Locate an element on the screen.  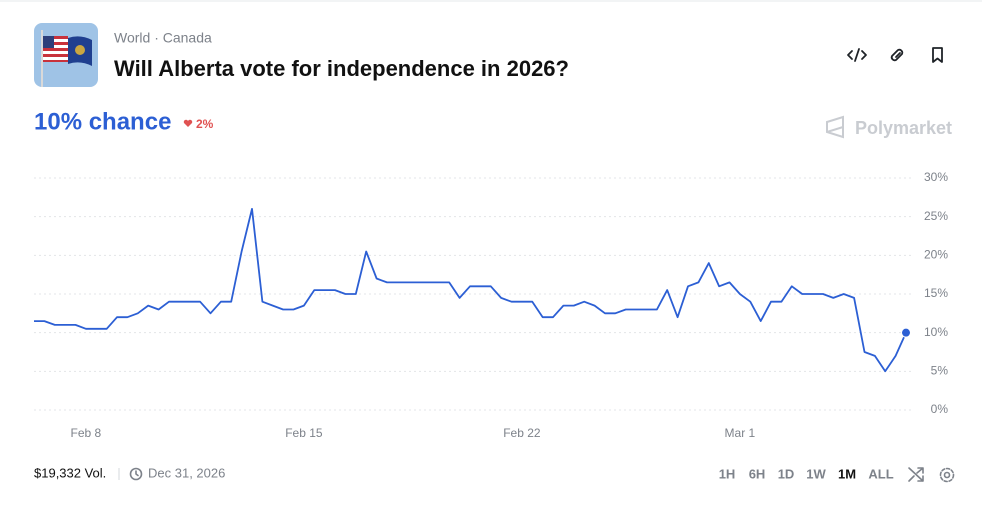
chance-value: 10% chance is located at coordinates (102, 121).